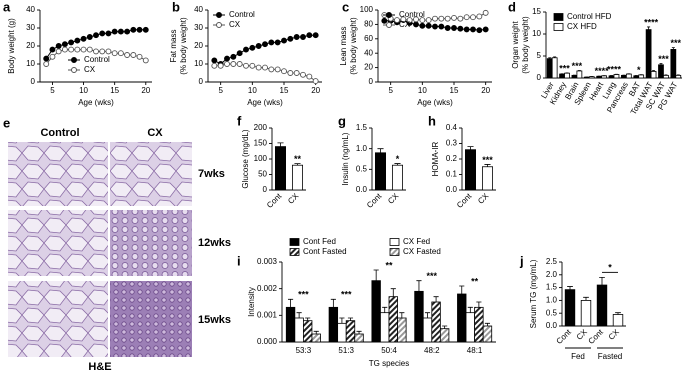  What do you see at coordinates (475, 350) in the screenshot?
I see `x-tick-label: 48:1` at bounding box center [475, 350].